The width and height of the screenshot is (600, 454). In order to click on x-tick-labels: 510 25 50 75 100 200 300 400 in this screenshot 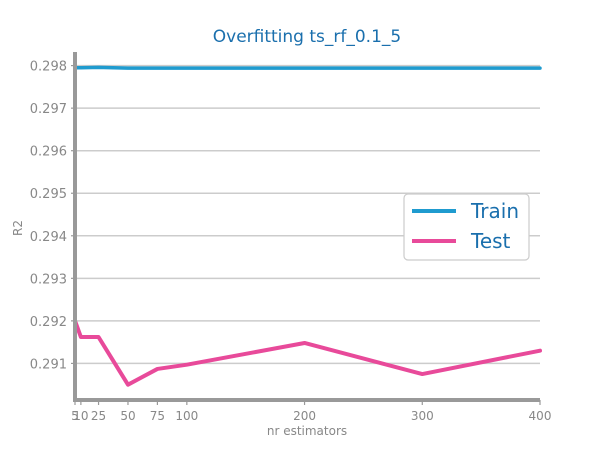, I will do `click(311, 416)`.